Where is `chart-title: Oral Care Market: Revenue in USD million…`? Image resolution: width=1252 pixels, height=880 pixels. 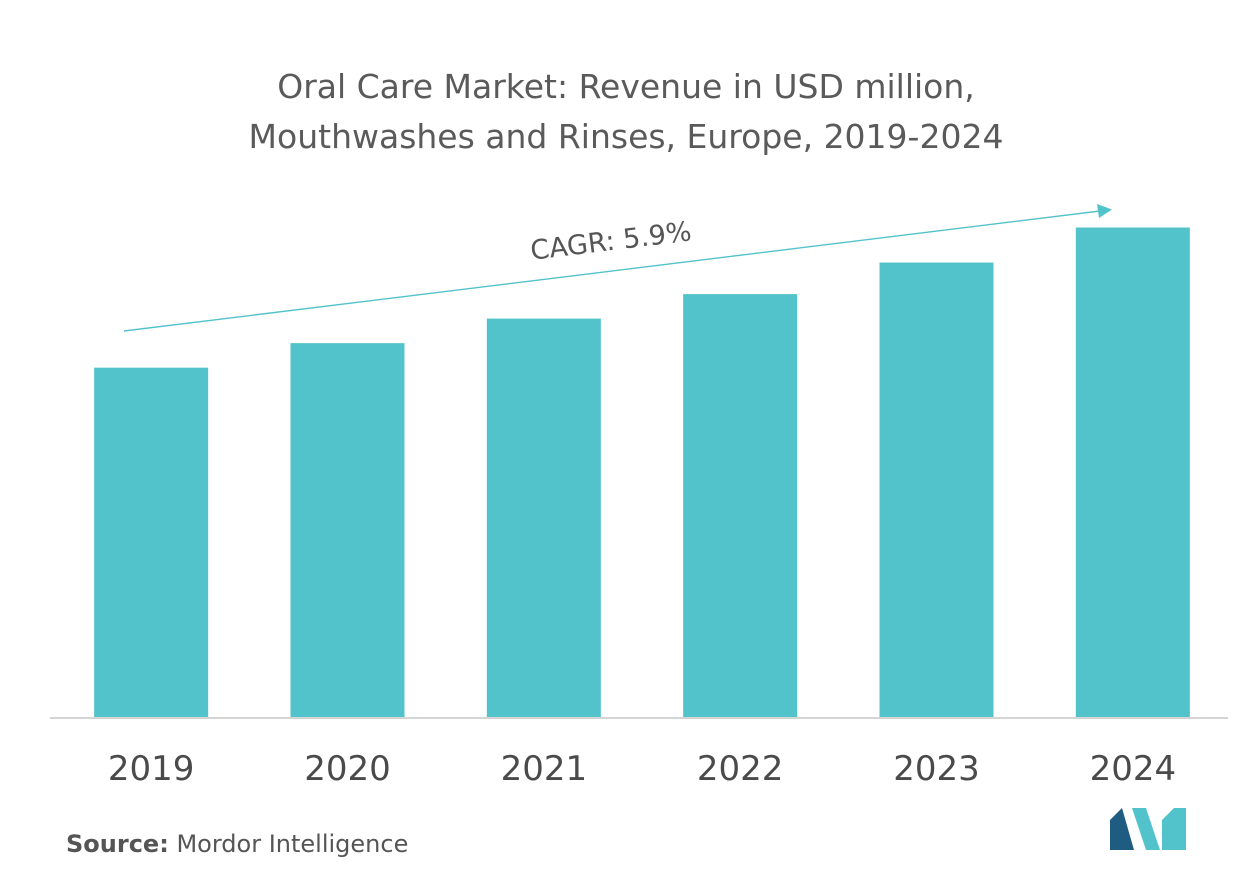
chart-title: Oral Care Market: Revenue in USD million… is located at coordinates (626, 112).